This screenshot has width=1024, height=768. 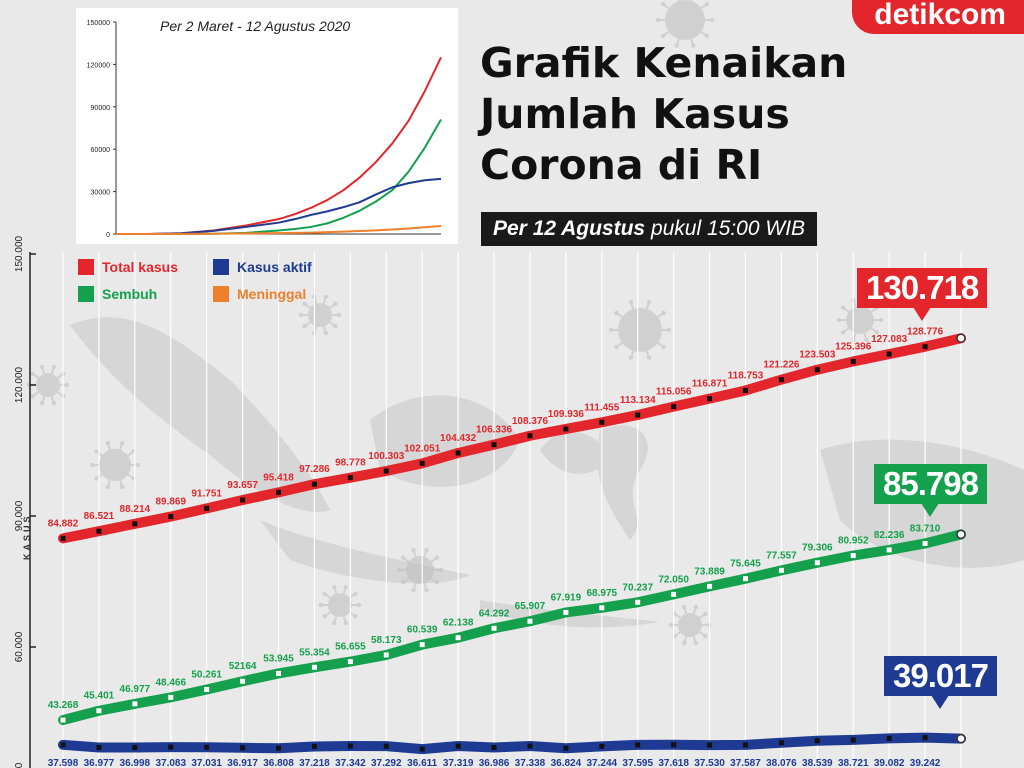 I want to click on data-label: 79.306, so click(x=817, y=548).